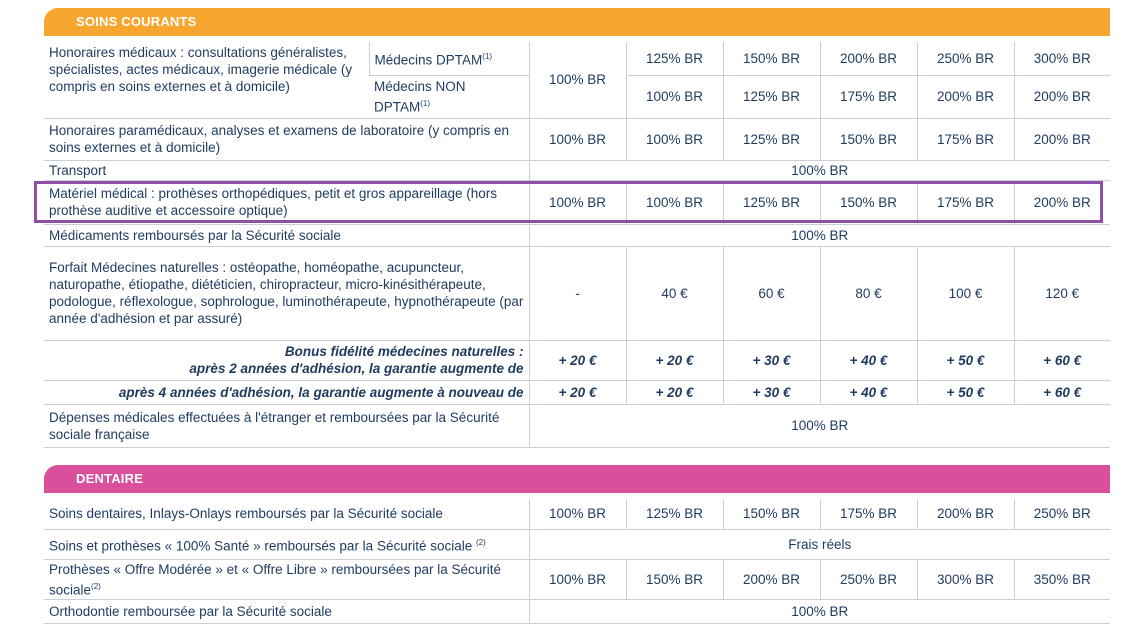 This screenshot has width=1147, height=637. I want to click on section-header-soins-courants: SOINS COURANTS, so click(577, 22).